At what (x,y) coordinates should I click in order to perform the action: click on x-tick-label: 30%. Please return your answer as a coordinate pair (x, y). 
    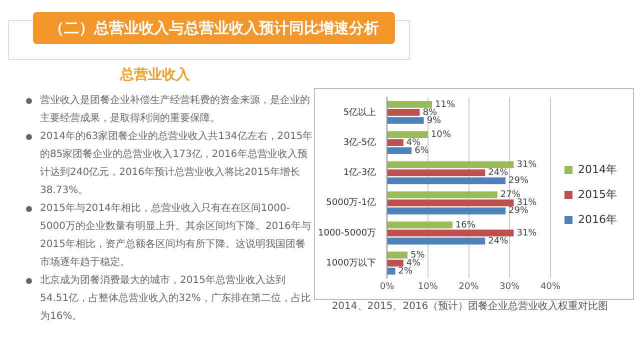
    Looking at the image, I should click on (510, 287).